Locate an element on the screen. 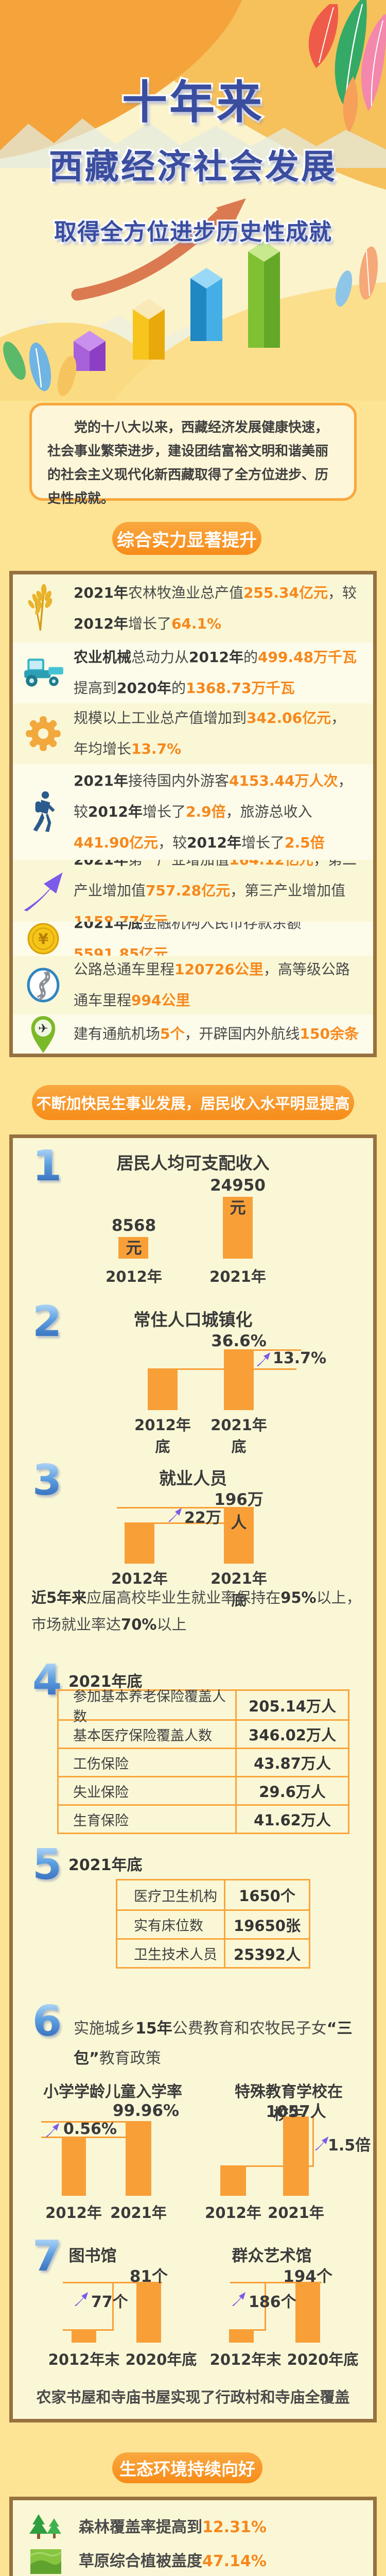  primary-2021-value: 99.96% is located at coordinates (147, 2111).